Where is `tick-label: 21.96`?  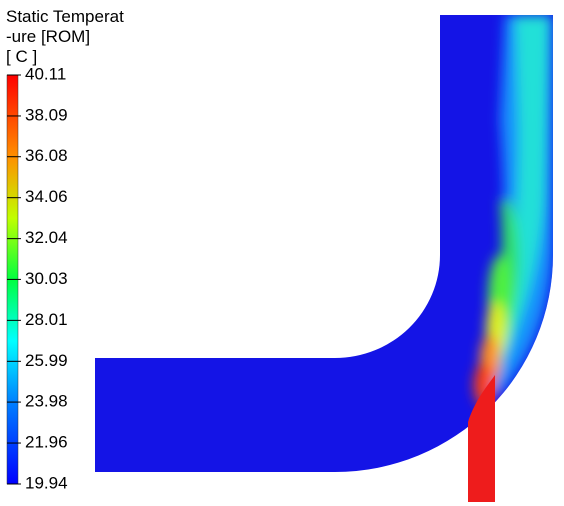 tick-label: 21.96 is located at coordinates (46, 442).